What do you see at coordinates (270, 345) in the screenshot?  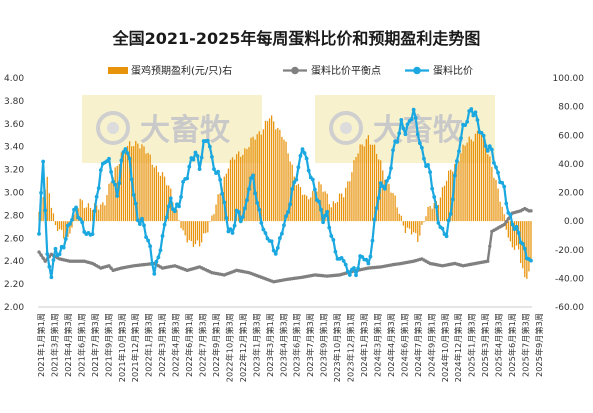 I see `x-axis-tick-label: 2023年3月第1周` at bounding box center [270, 345].